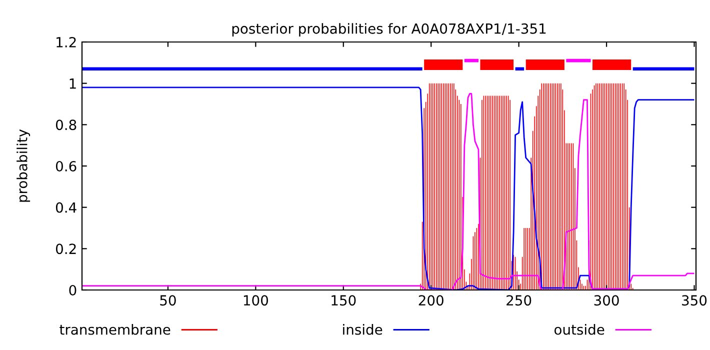 This screenshot has width=710, height=350. I want to click on x-tick-label: 250, so click(519, 300).